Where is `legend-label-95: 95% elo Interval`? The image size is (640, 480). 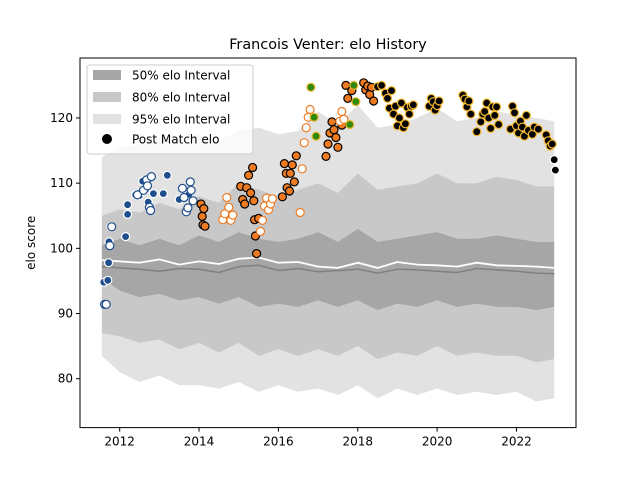
legend-label-95: 95% elo Interval is located at coordinates (181, 120).